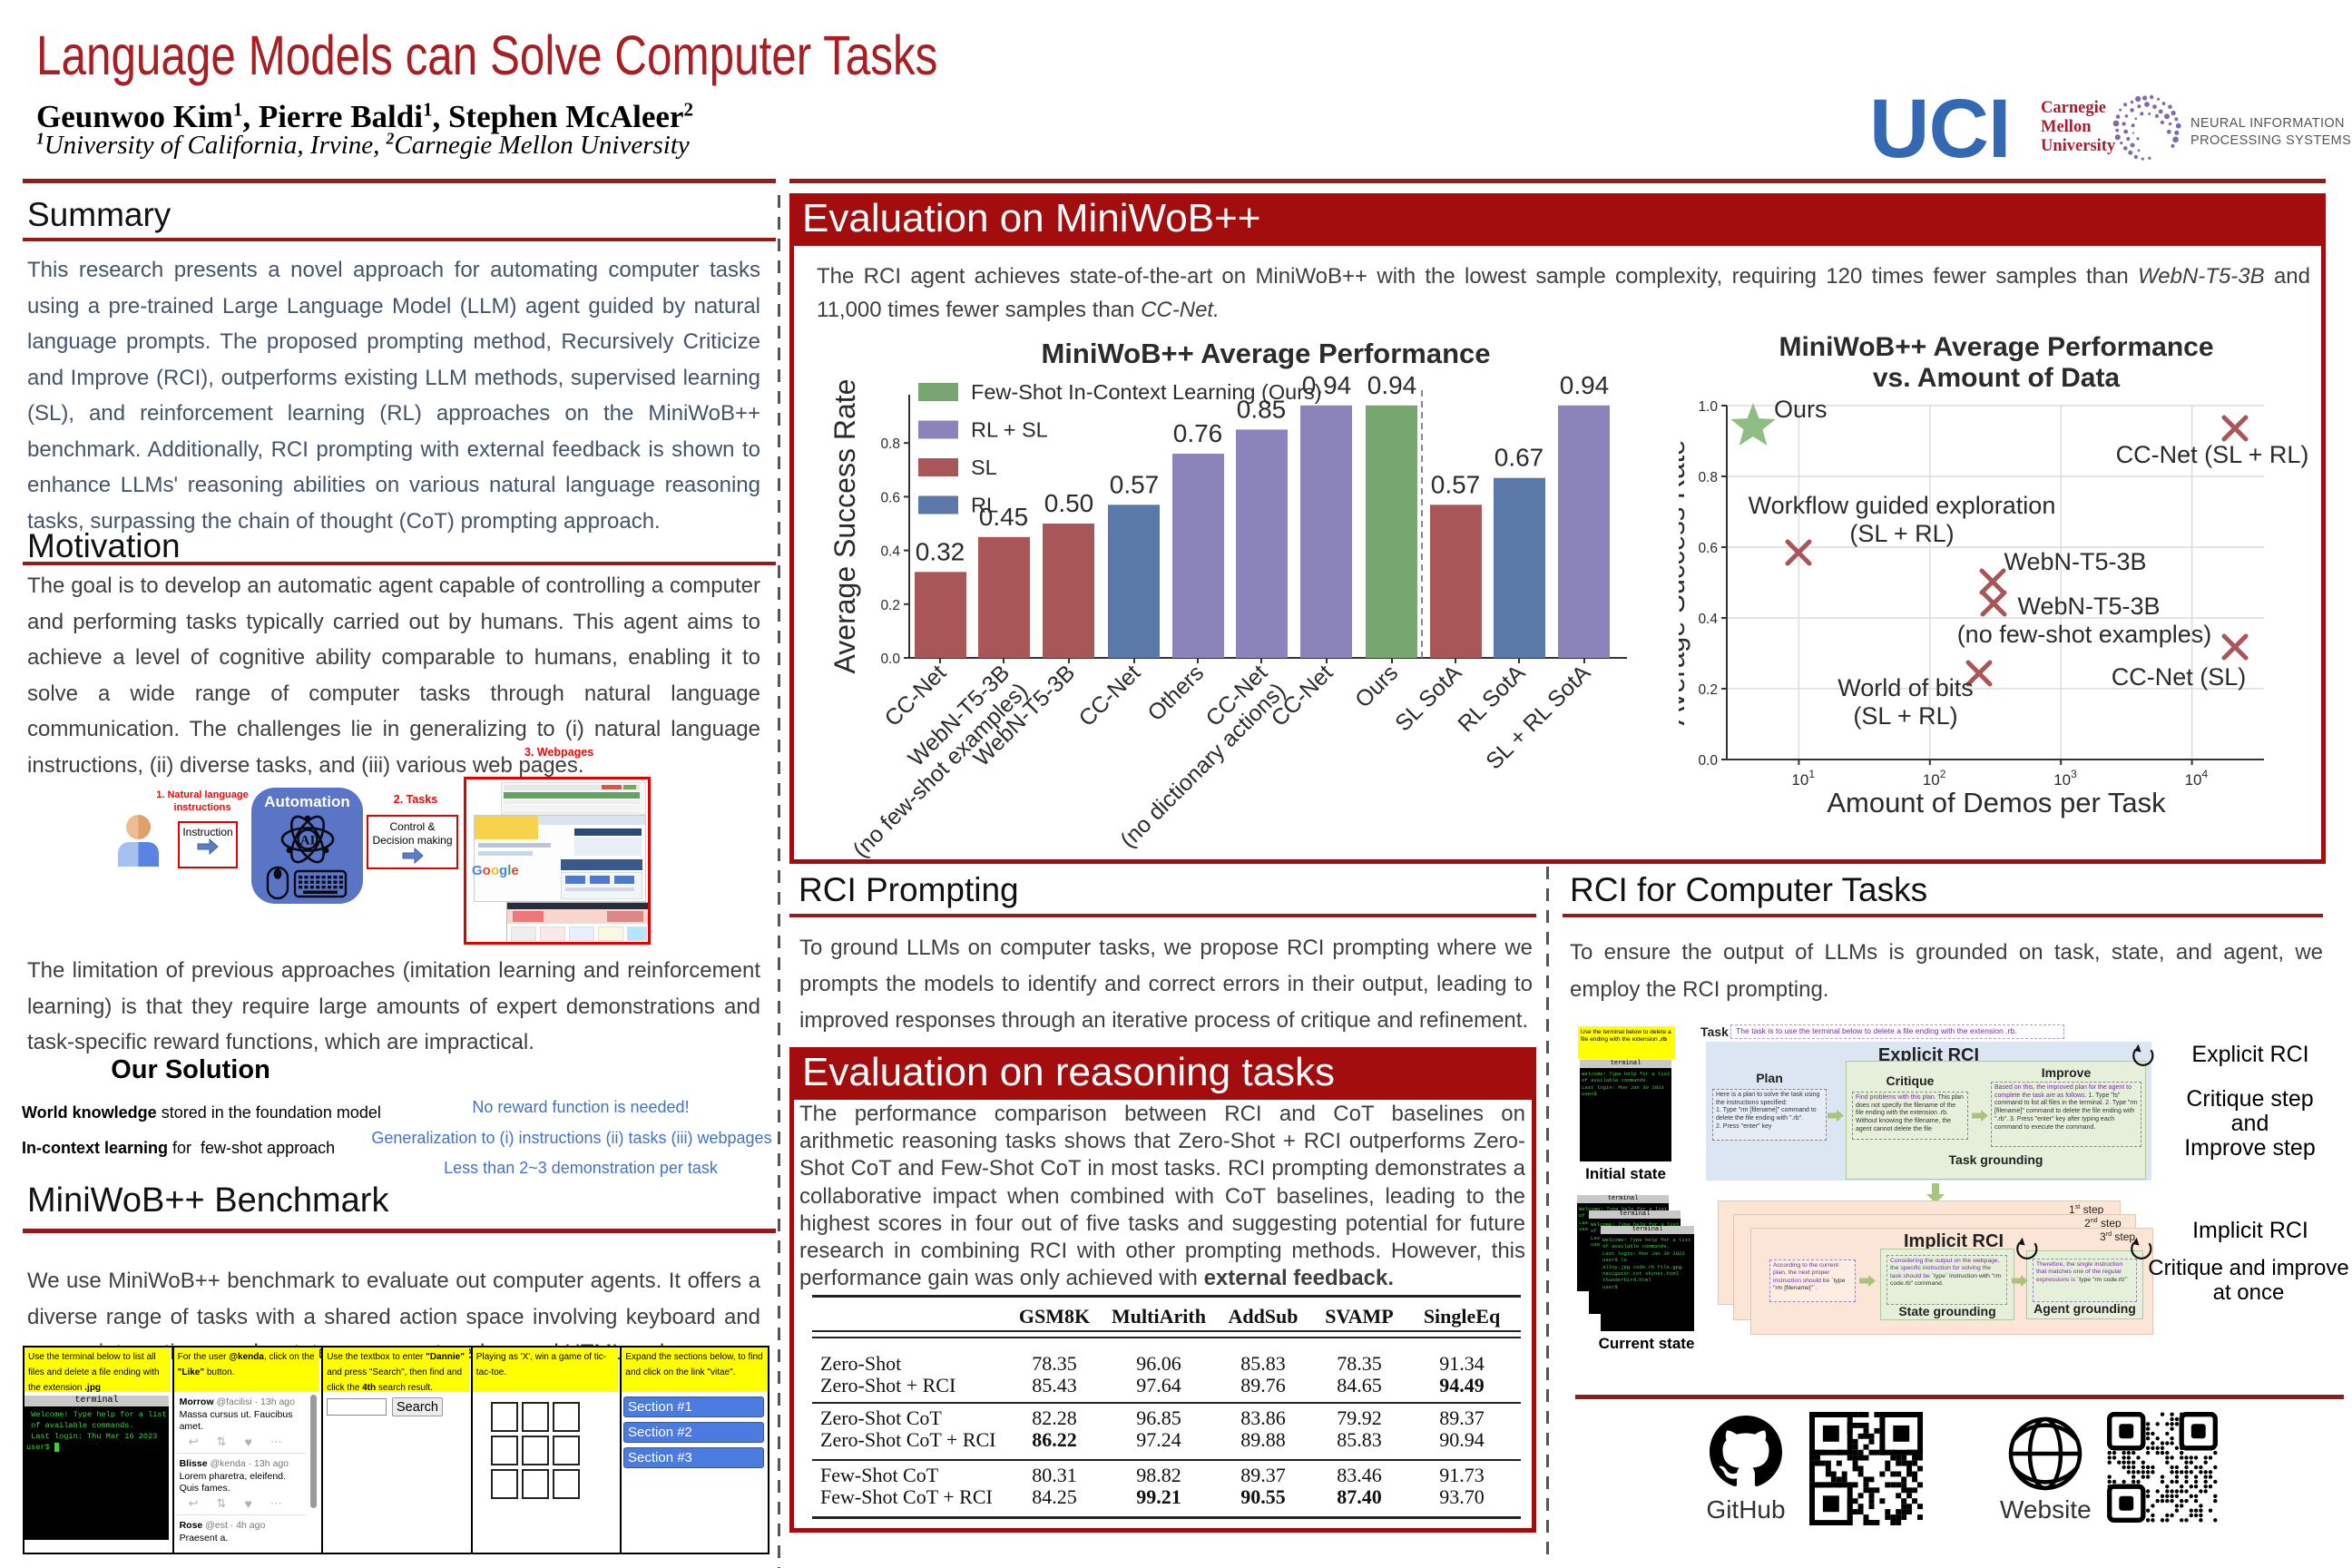 Image resolution: width=2352 pixels, height=1568 pixels. What do you see at coordinates (1803, 778) in the screenshot?
I see `svg-text: 10¹` at bounding box center [1803, 778].